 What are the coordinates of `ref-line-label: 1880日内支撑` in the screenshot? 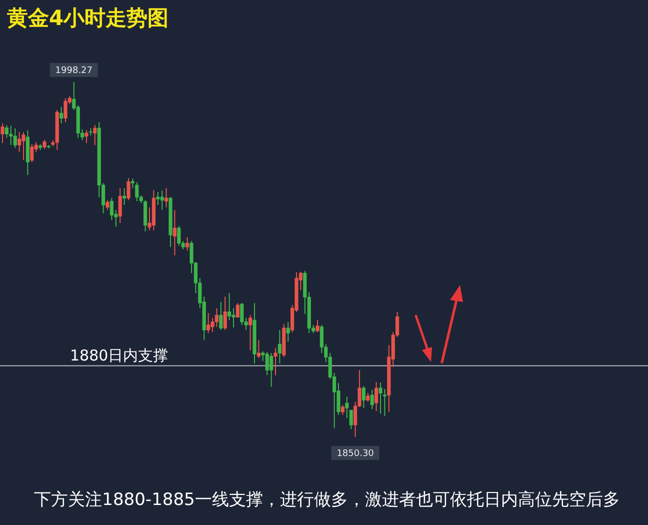 It's located at (119, 355).